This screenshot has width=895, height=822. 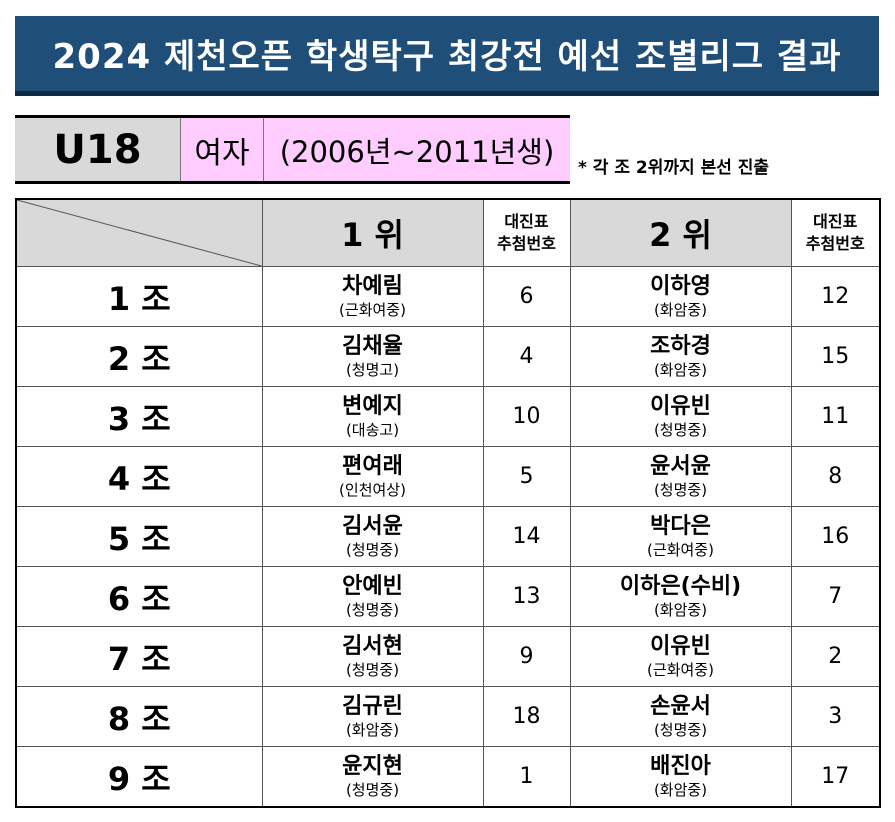 I want to click on first-place-cell: 김채율 (청명고), so click(x=372, y=356).